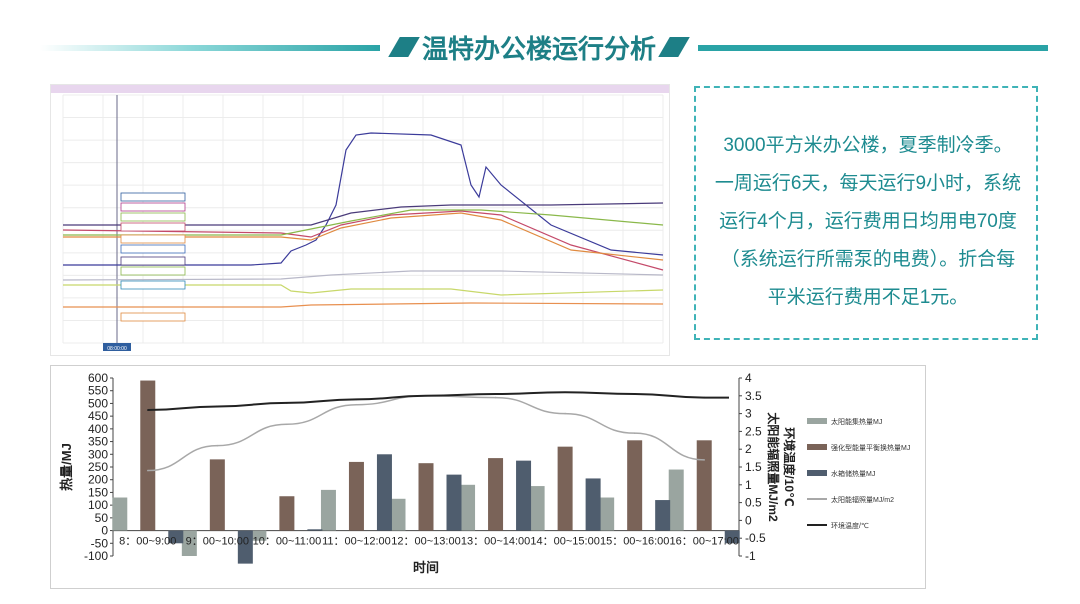 The height and width of the screenshot is (604, 1080). What do you see at coordinates (856, 421) in the screenshot?
I see `legend-label-1: 太阳能集热量MJ` at bounding box center [856, 421].